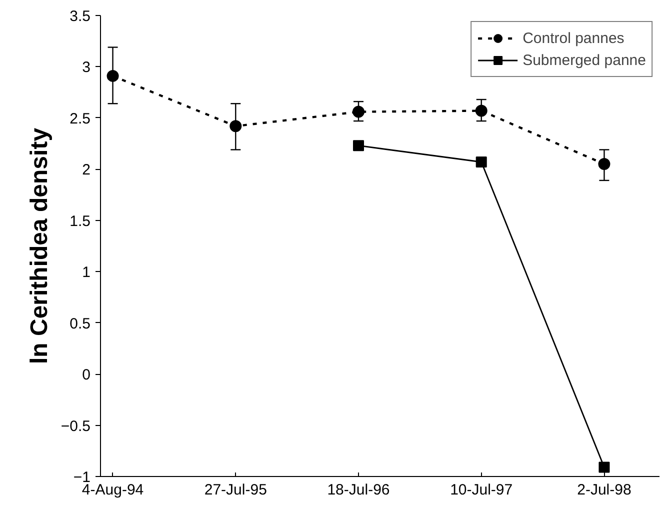 This screenshot has height=516, width=669. I want to click on y-axis-title: ln Cerithidea density, so click(39, 245).